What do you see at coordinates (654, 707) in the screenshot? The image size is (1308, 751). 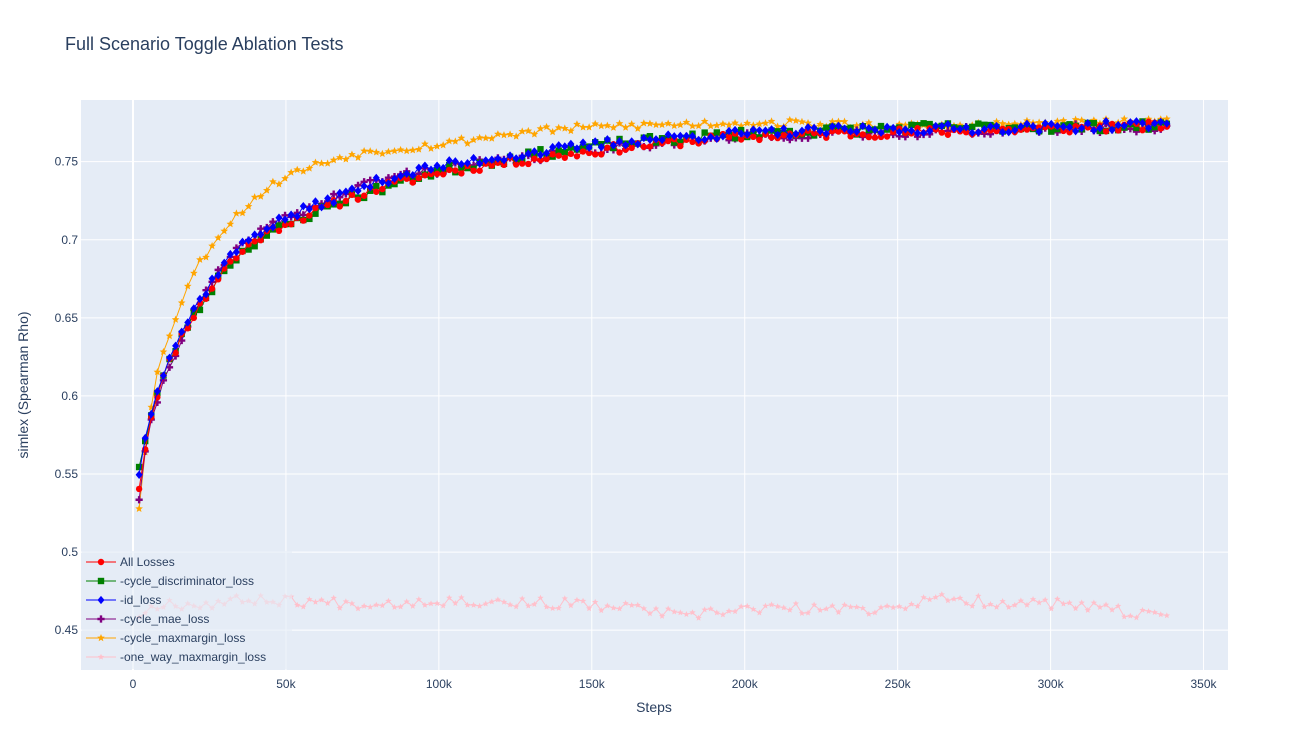 I see `x-axis-label: Steps` at bounding box center [654, 707].